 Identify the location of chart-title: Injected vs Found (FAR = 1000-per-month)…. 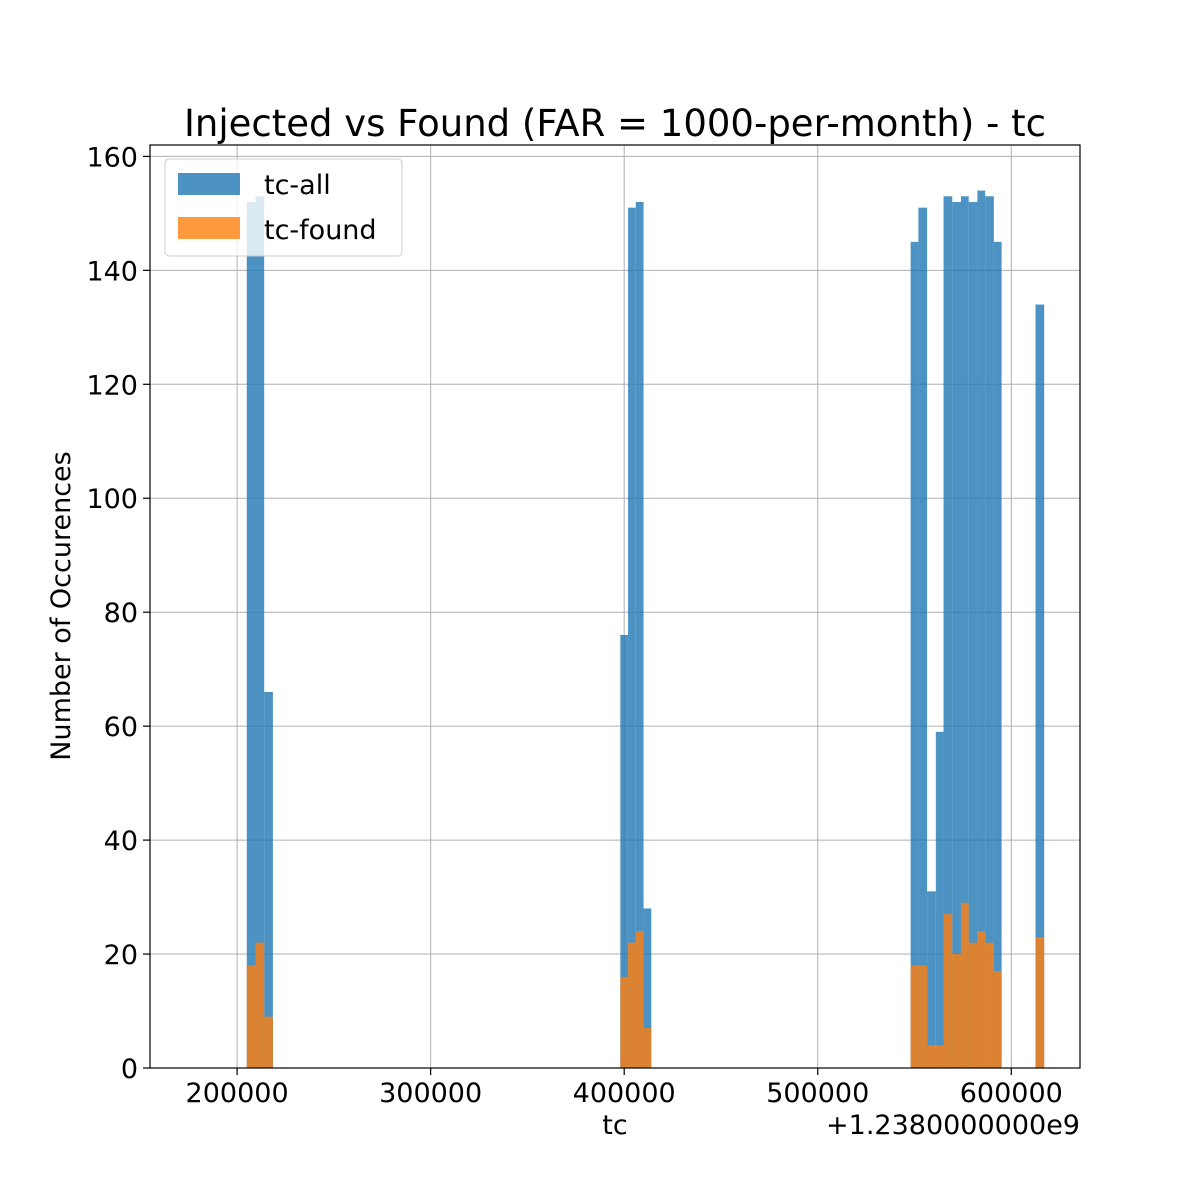
(615, 123).